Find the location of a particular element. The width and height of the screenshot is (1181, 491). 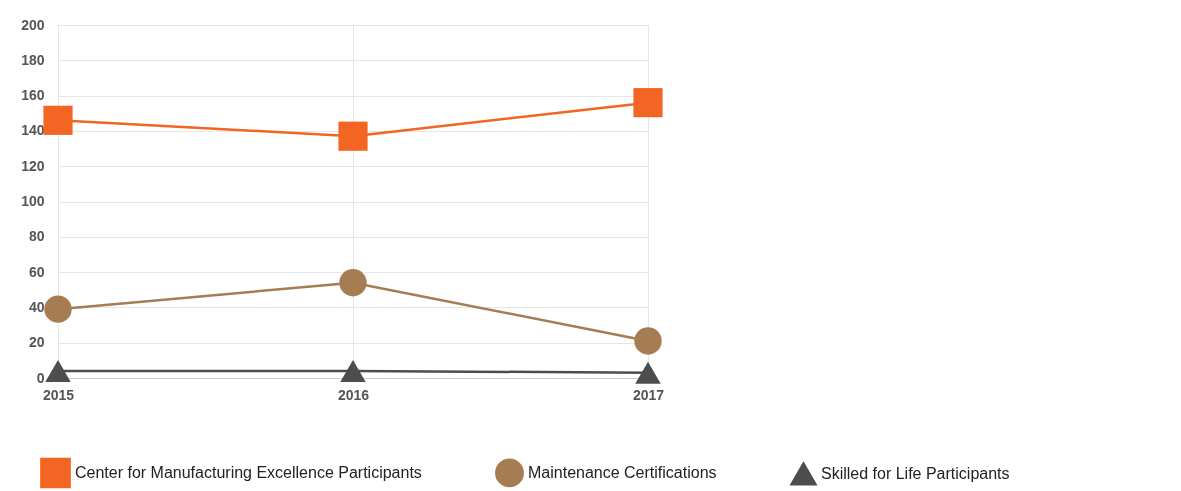

x-tick-label: 2015 is located at coordinates (58, 394).